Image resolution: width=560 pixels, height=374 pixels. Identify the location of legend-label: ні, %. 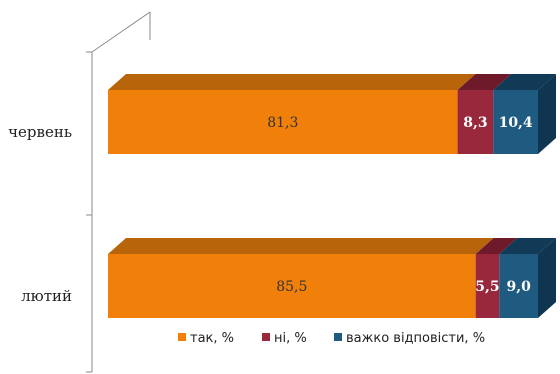
(290, 338).